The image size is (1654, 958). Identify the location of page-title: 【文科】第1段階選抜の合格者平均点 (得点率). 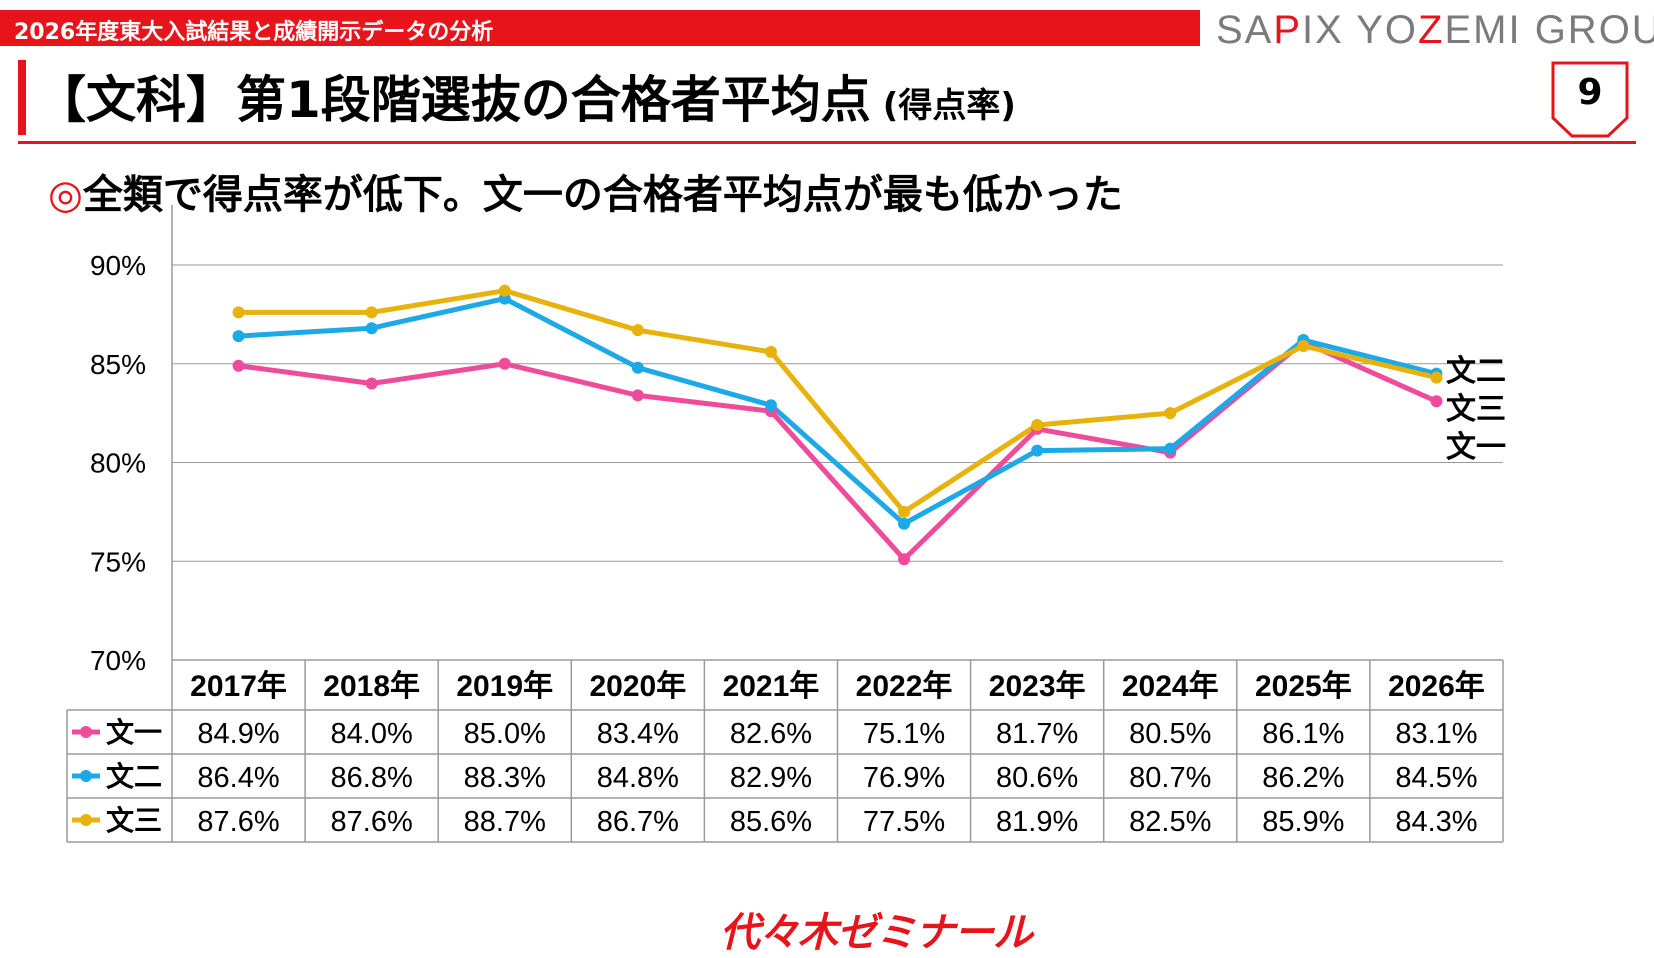
(526, 96).